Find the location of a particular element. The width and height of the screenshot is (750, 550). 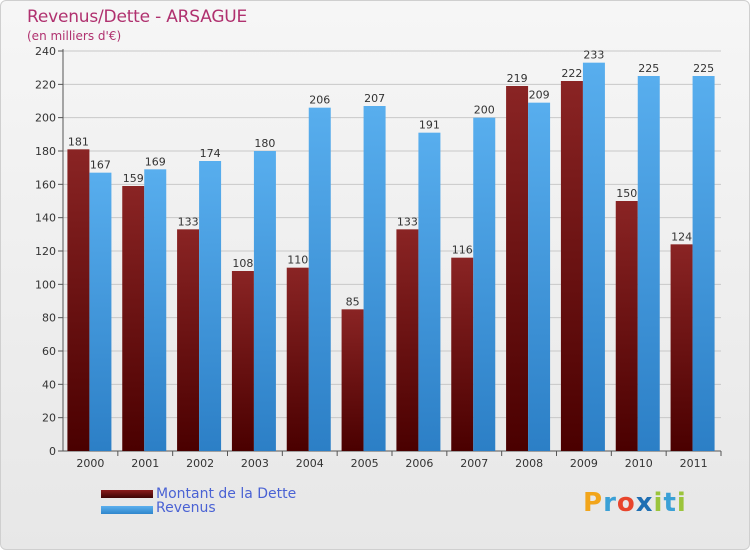

data-label: 222 is located at coordinates (571, 73).